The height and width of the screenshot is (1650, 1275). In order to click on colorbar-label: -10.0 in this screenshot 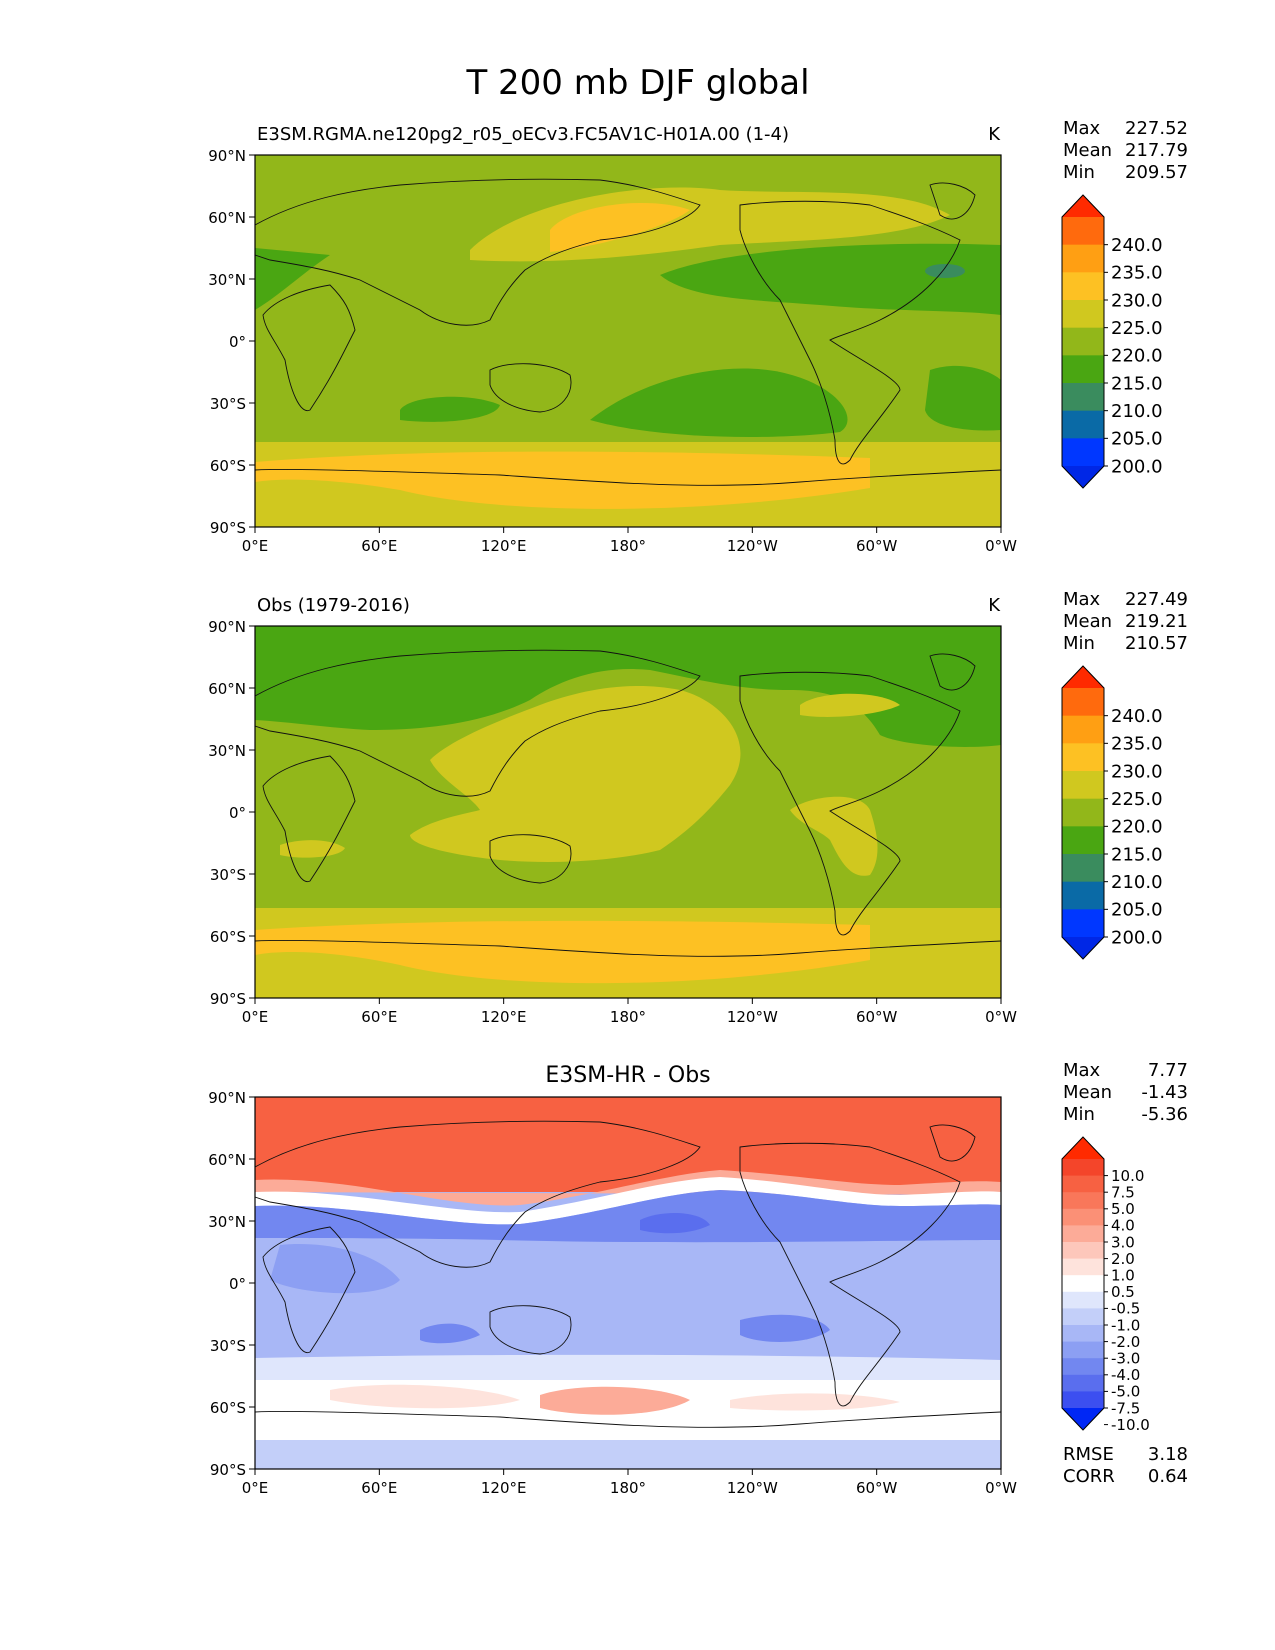, I will do `click(1130, 1425)`.